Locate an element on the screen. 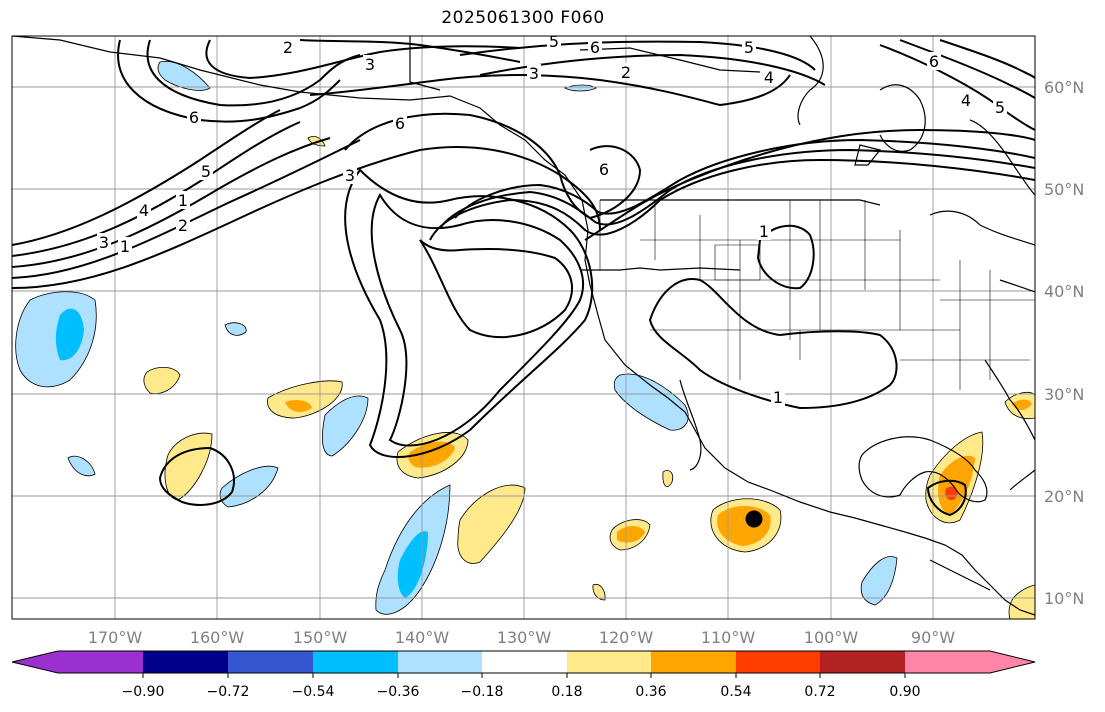 This screenshot has width=1105, height=712. lat-tick-label: 20°N is located at coordinates (1064, 496).